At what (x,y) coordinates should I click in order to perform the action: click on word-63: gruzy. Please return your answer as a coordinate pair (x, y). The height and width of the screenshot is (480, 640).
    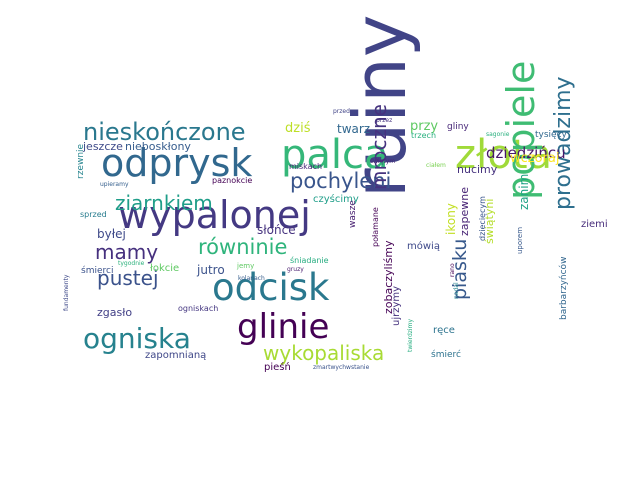
    Looking at the image, I should click on (295, 269).